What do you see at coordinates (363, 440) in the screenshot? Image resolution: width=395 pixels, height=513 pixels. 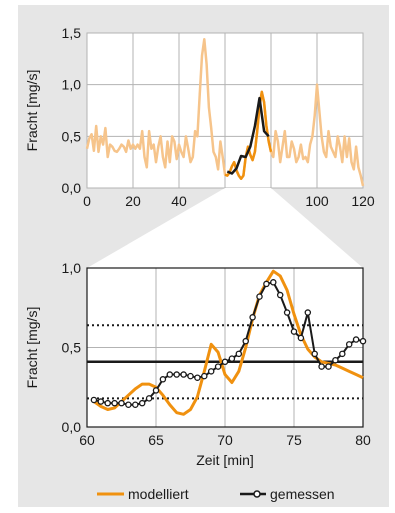 I see `detail-x-tick-label: 80` at bounding box center [363, 440].